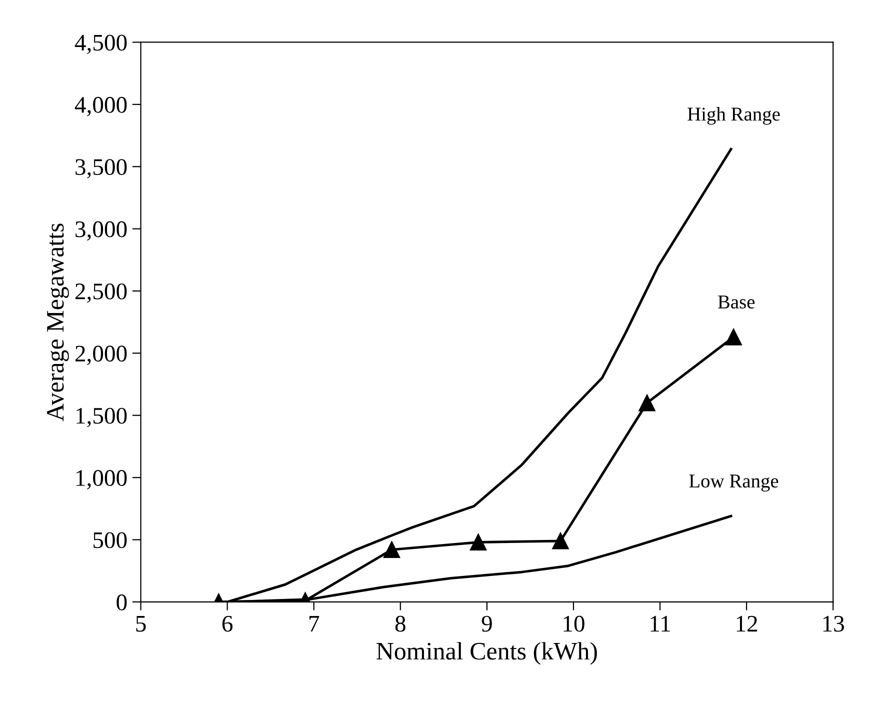 This screenshot has width=891, height=704. What do you see at coordinates (101, 355) in the screenshot?
I see `y-tick-label: 2,000` at bounding box center [101, 355].